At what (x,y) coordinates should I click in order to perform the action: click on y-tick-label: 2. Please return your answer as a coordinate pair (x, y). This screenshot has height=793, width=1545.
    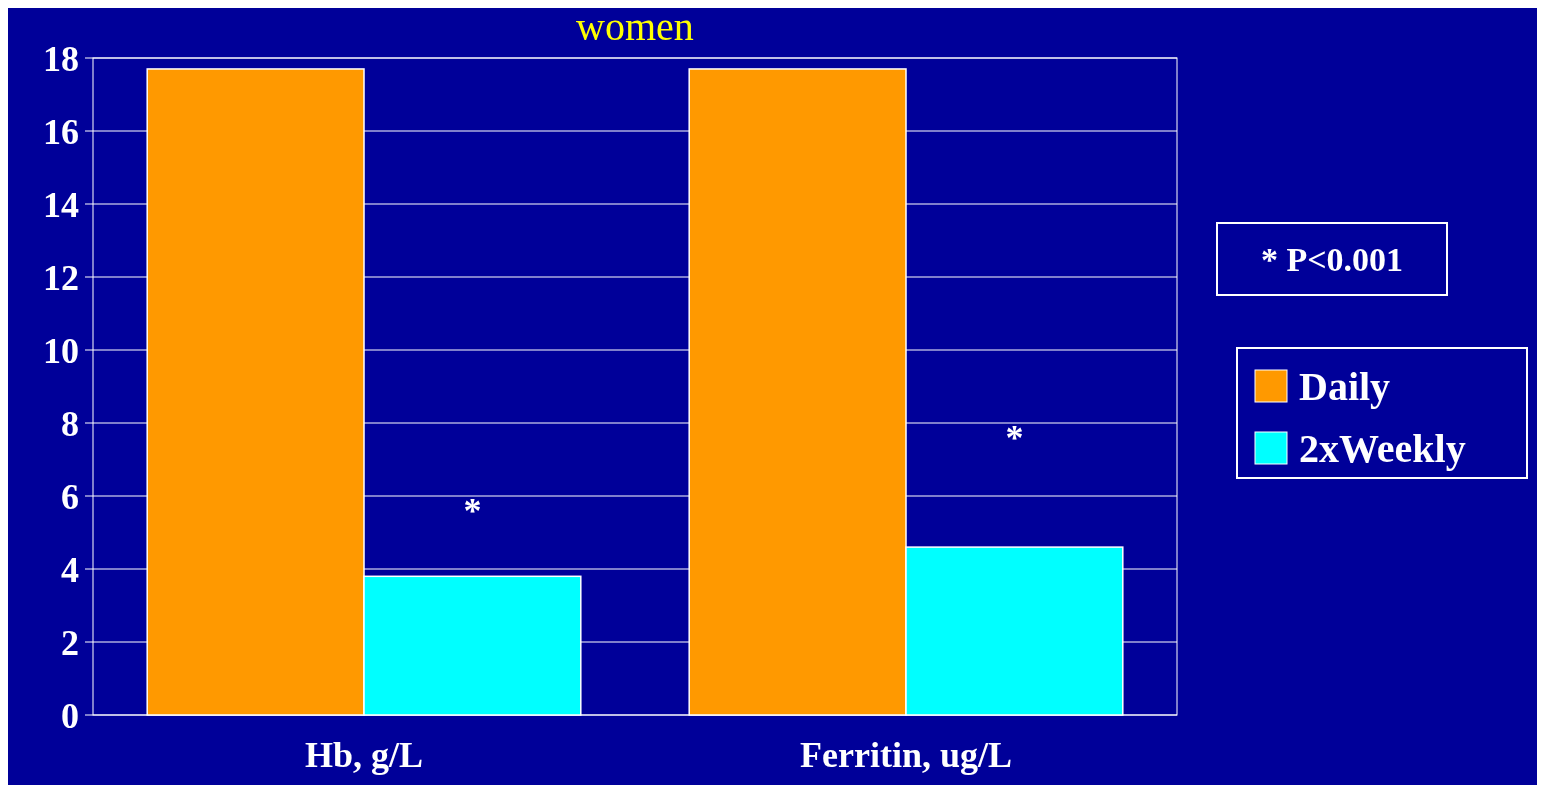
    Looking at the image, I should click on (70, 642).